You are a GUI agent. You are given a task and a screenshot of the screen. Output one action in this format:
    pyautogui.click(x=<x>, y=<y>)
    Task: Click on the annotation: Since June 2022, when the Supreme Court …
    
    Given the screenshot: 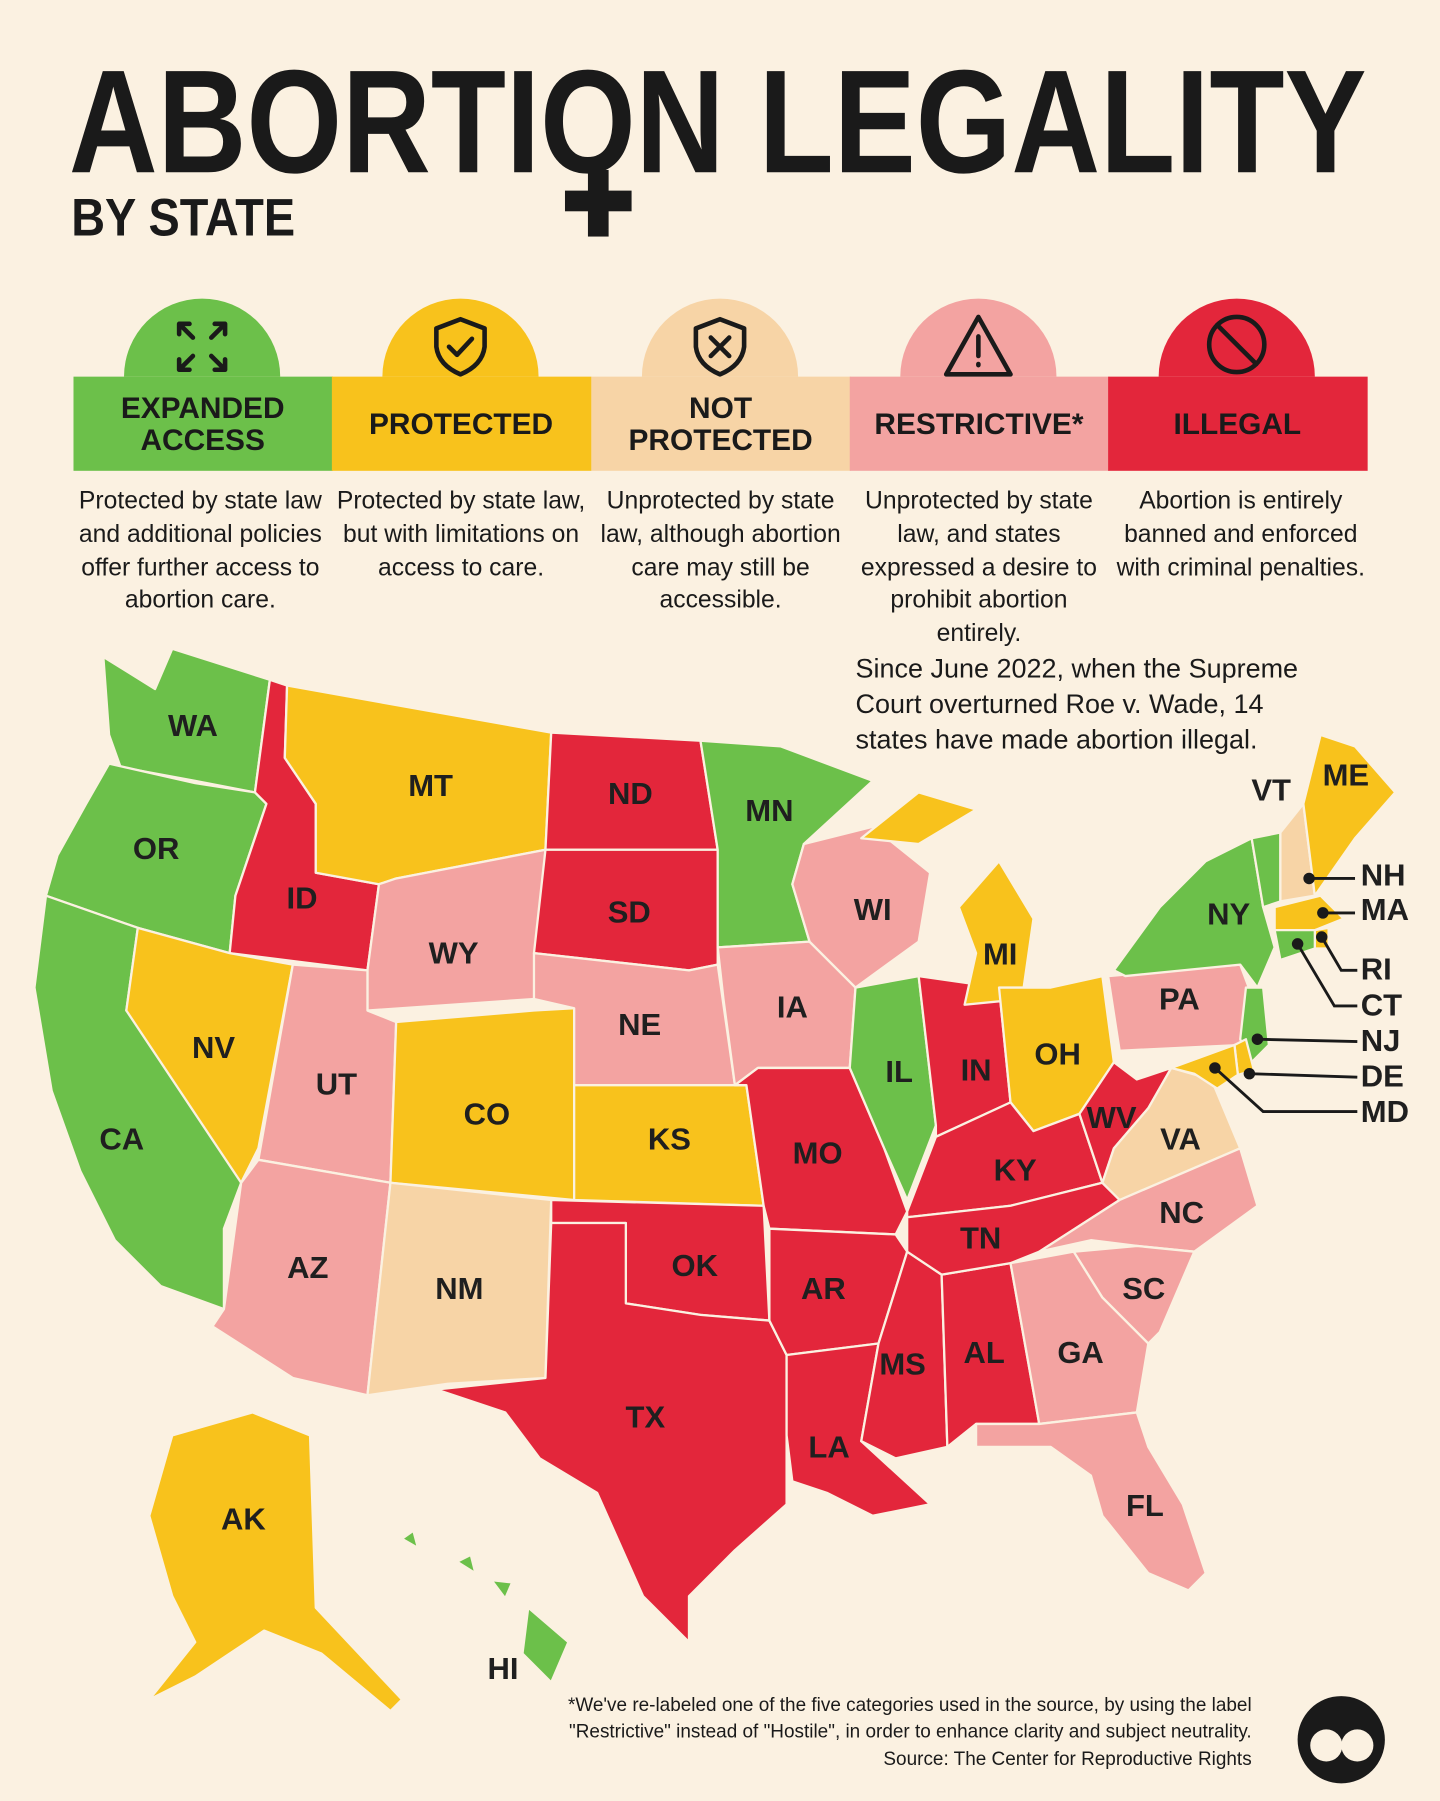 What is the action you would take?
    pyautogui.click(x=1077, y=704)
    